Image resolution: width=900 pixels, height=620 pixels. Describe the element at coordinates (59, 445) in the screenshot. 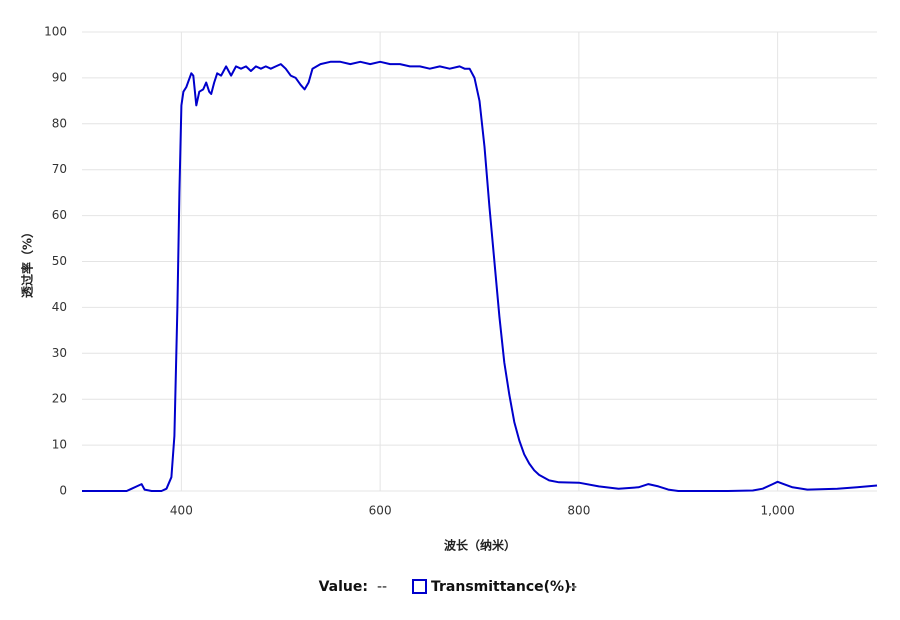

I see `y-tick-label: 10` at that location.